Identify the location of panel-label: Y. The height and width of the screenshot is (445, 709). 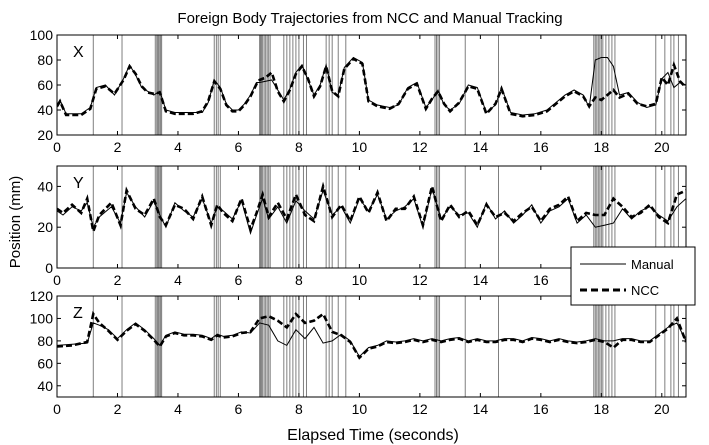
(78, 183).